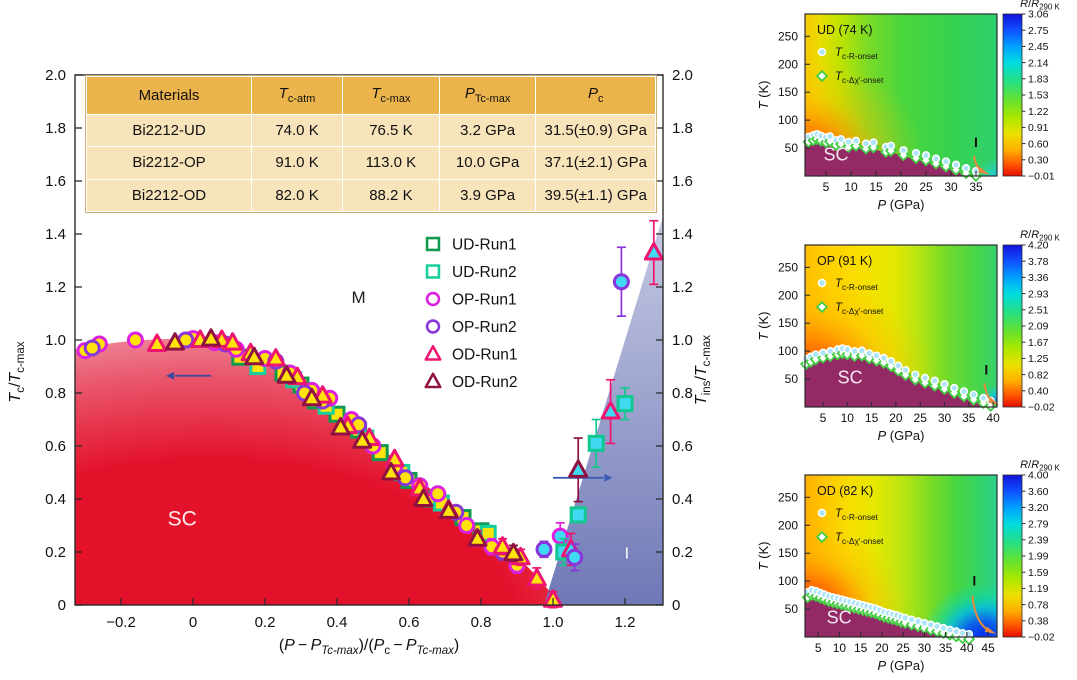  I want to click on svg-text: 1.67, so click(1038, 343).